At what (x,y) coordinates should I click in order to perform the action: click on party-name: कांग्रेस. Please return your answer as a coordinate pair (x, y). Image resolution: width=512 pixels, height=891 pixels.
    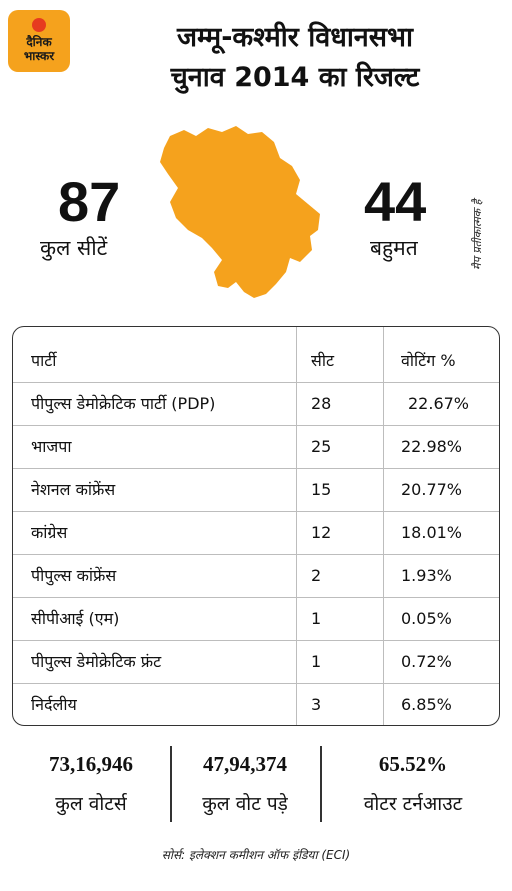
    Looking at the image, I should click on (49, 532).